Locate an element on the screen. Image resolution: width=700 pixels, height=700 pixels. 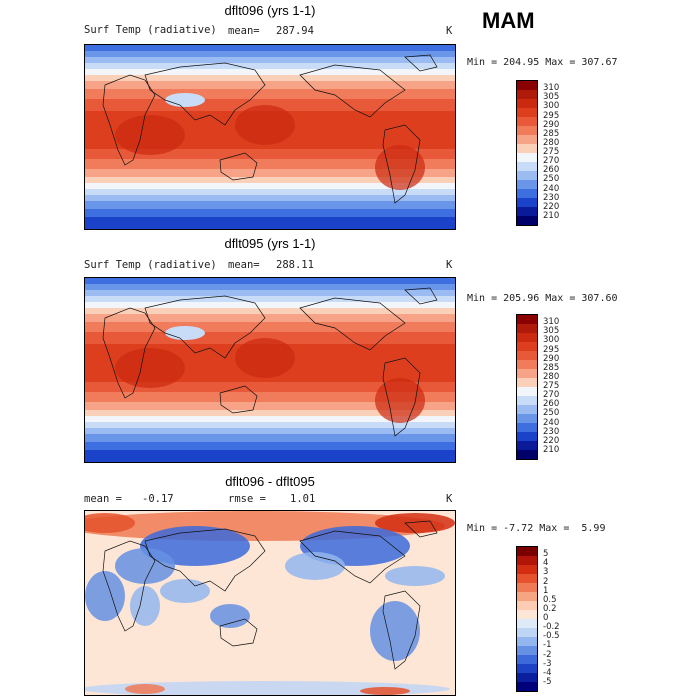
colorbar-tick-label: 280 is located at coordinates (551, 376).